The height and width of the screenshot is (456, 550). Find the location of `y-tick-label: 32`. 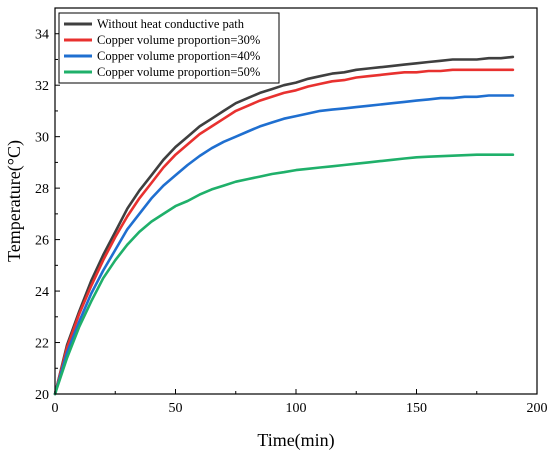

y-tick-label: 32 is located at coordinates (42, 86).